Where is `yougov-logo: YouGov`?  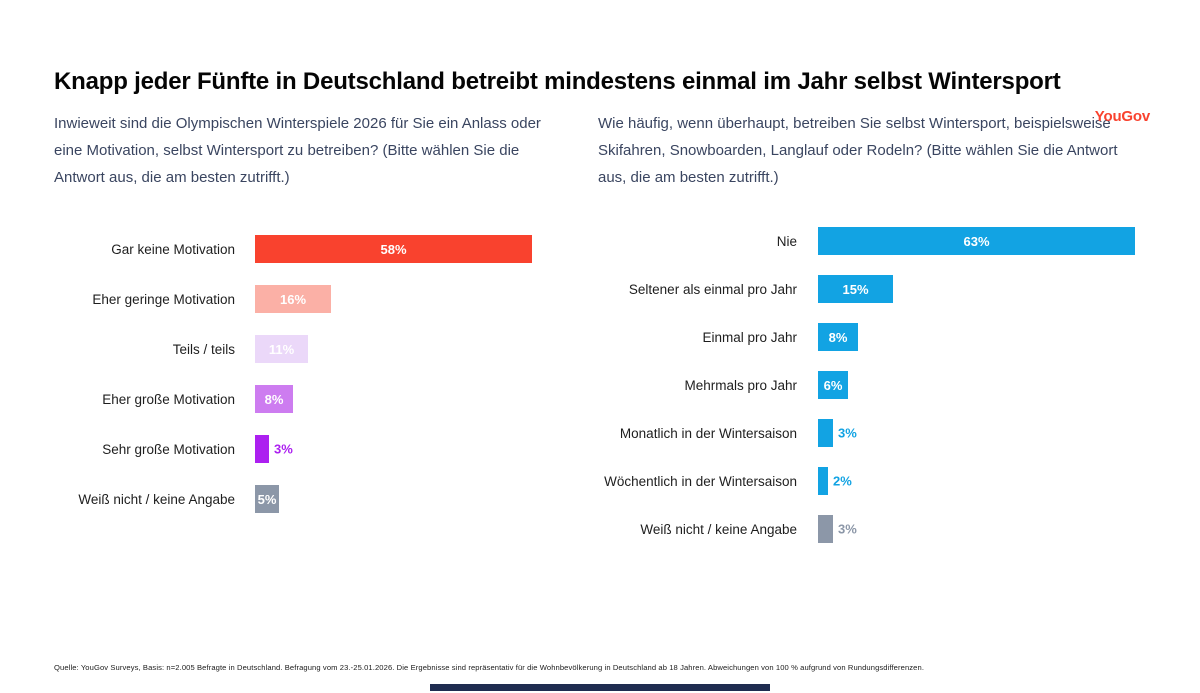
yougov-logo: YouGov is located at coordinates (1122, 116).